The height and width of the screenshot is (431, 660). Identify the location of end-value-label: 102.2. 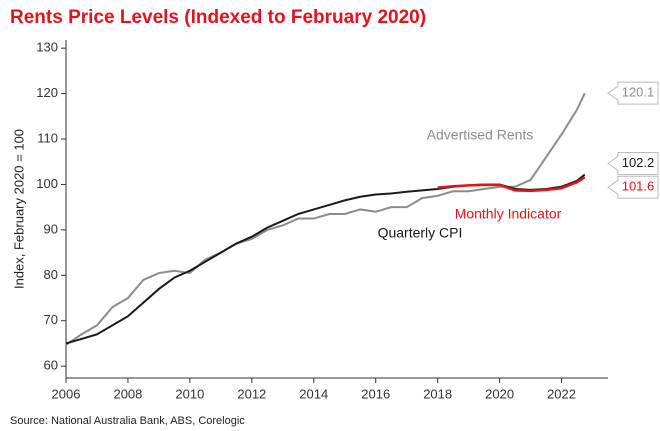
(638, 162).